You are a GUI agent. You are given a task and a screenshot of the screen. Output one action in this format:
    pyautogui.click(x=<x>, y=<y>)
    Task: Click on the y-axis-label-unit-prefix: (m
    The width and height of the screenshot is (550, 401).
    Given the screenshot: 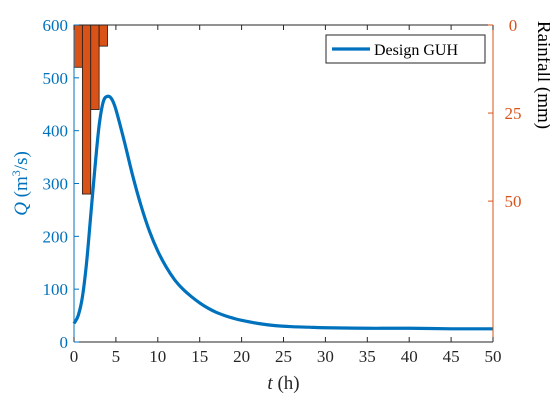 What is the action you would take?
    pyautogui.click(x=21, y=189)
    